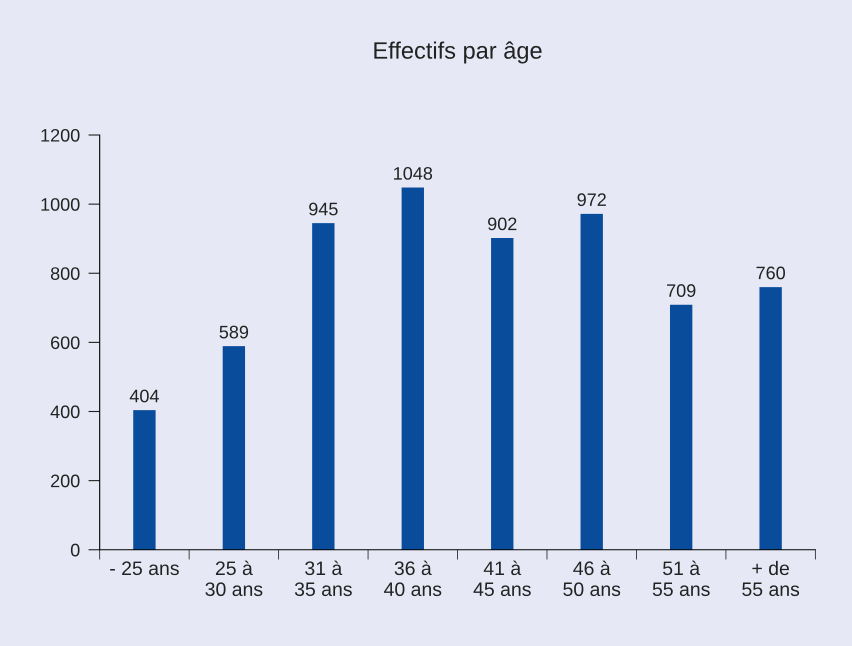 Image resolution: width=852 pixels, height=646 pixels. What do you see at coordinates (502, 578) in the screenshot?
I see `x-tick-label: 41 à 45 ans` at bounding box center [502, 578].